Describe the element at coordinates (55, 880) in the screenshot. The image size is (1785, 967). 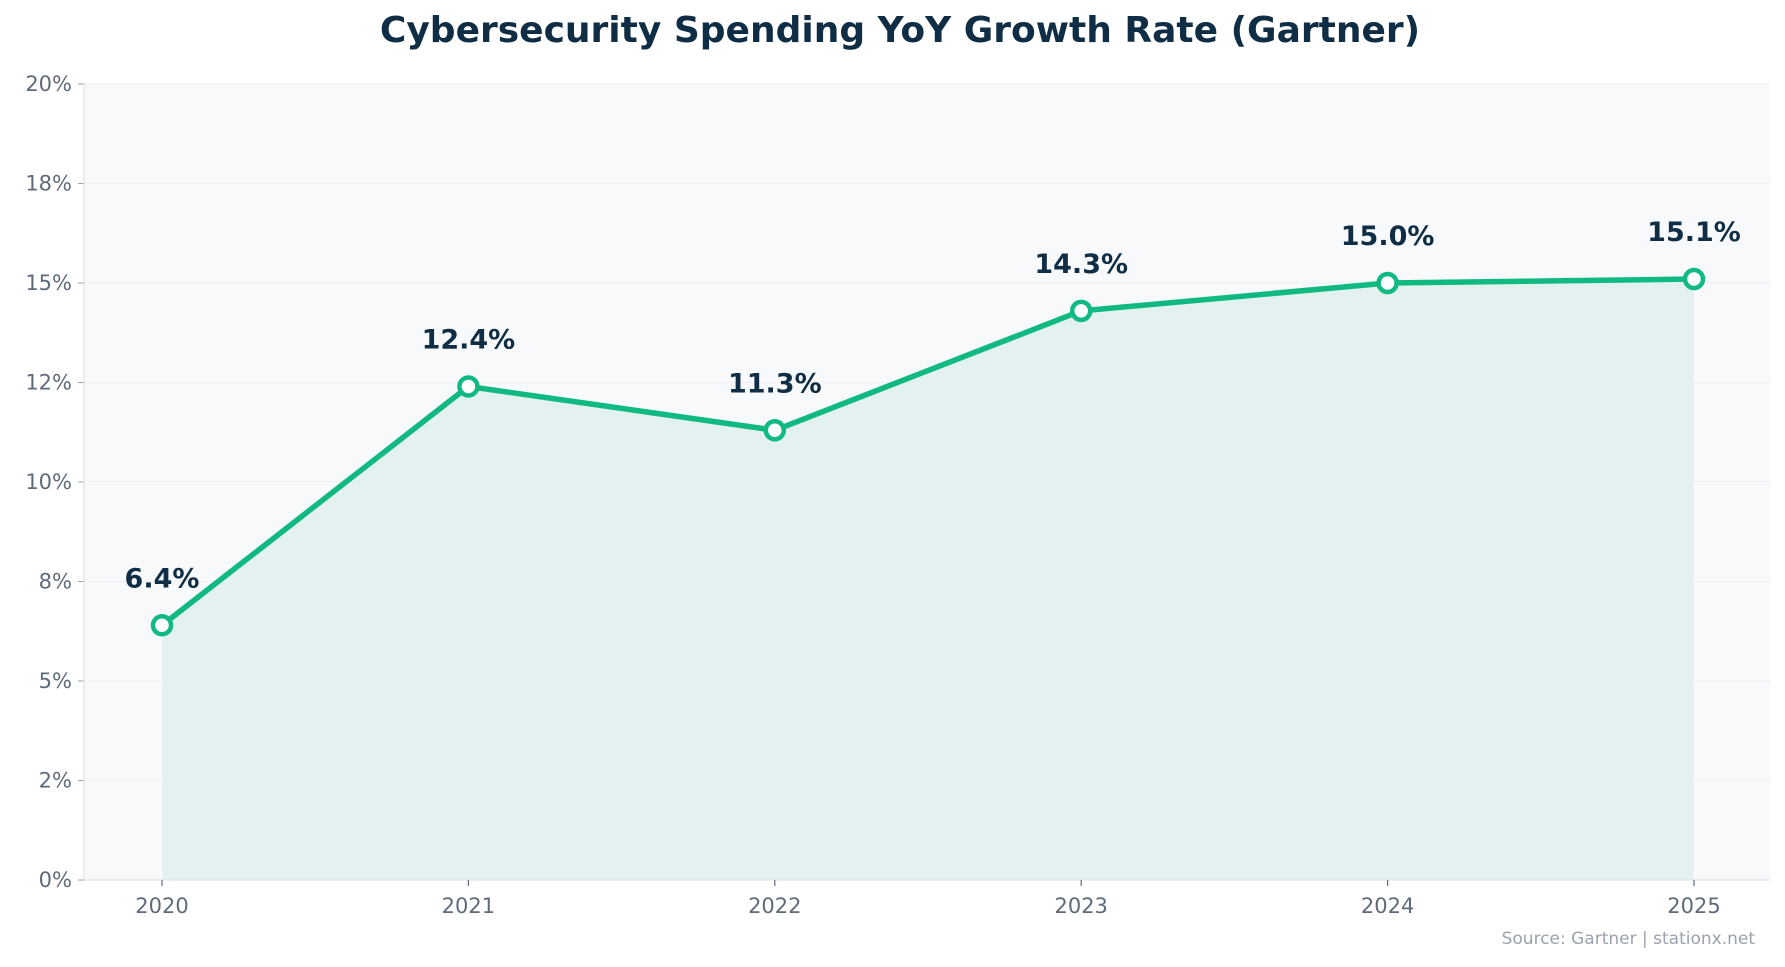
I see `y-tick-label: 0%` at that location.